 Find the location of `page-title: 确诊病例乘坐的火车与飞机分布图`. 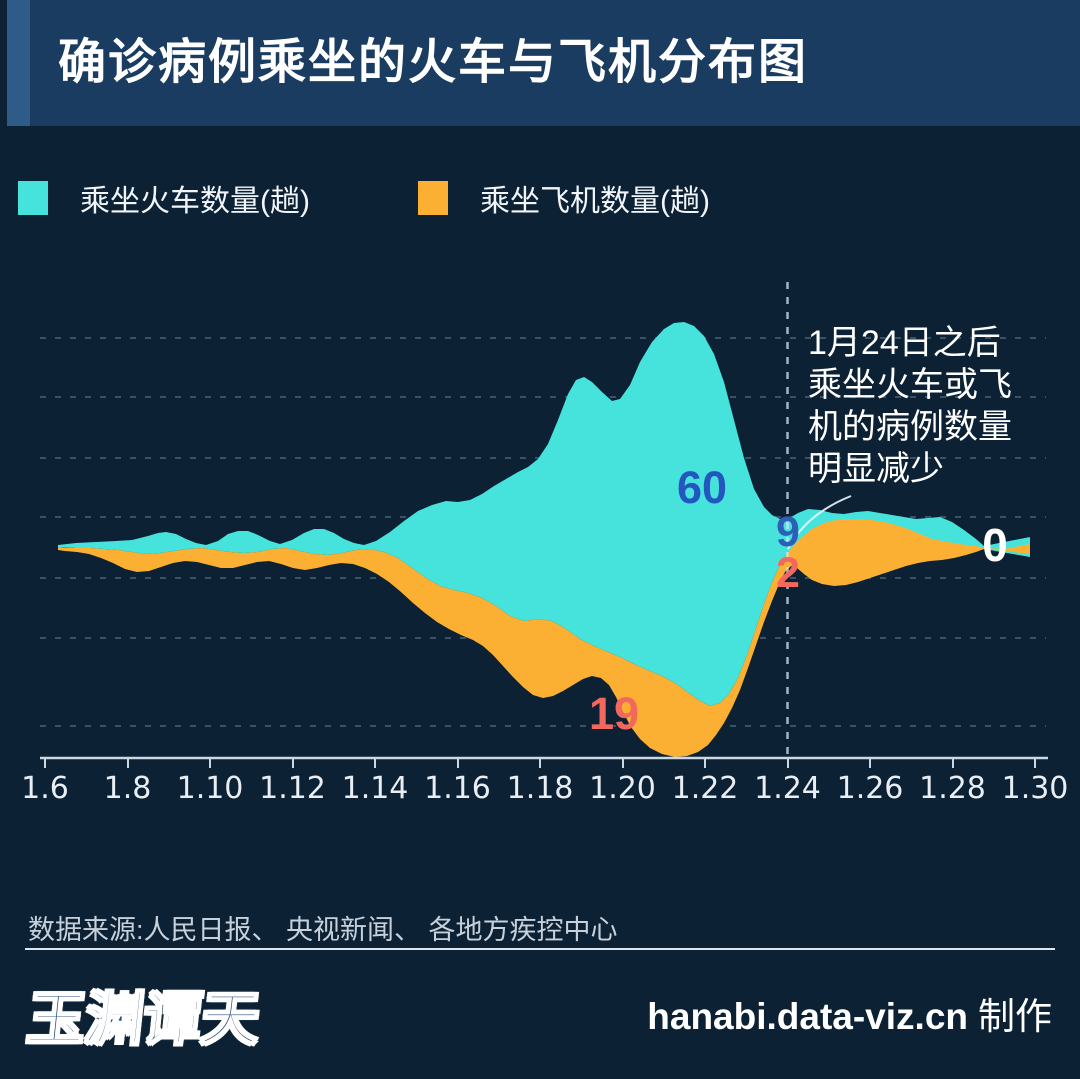

page-title: 确诊病例乘坐的火车与飞机分布图 is located at coordinates (433, 62).